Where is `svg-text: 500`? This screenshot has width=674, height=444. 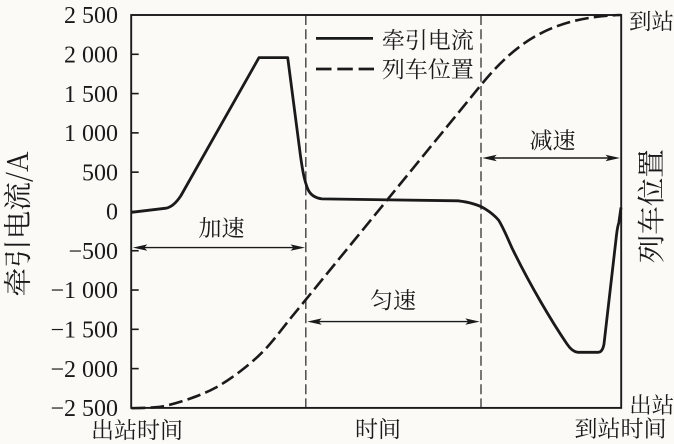 svg-text: 500 is located at coordinates (100, 173).